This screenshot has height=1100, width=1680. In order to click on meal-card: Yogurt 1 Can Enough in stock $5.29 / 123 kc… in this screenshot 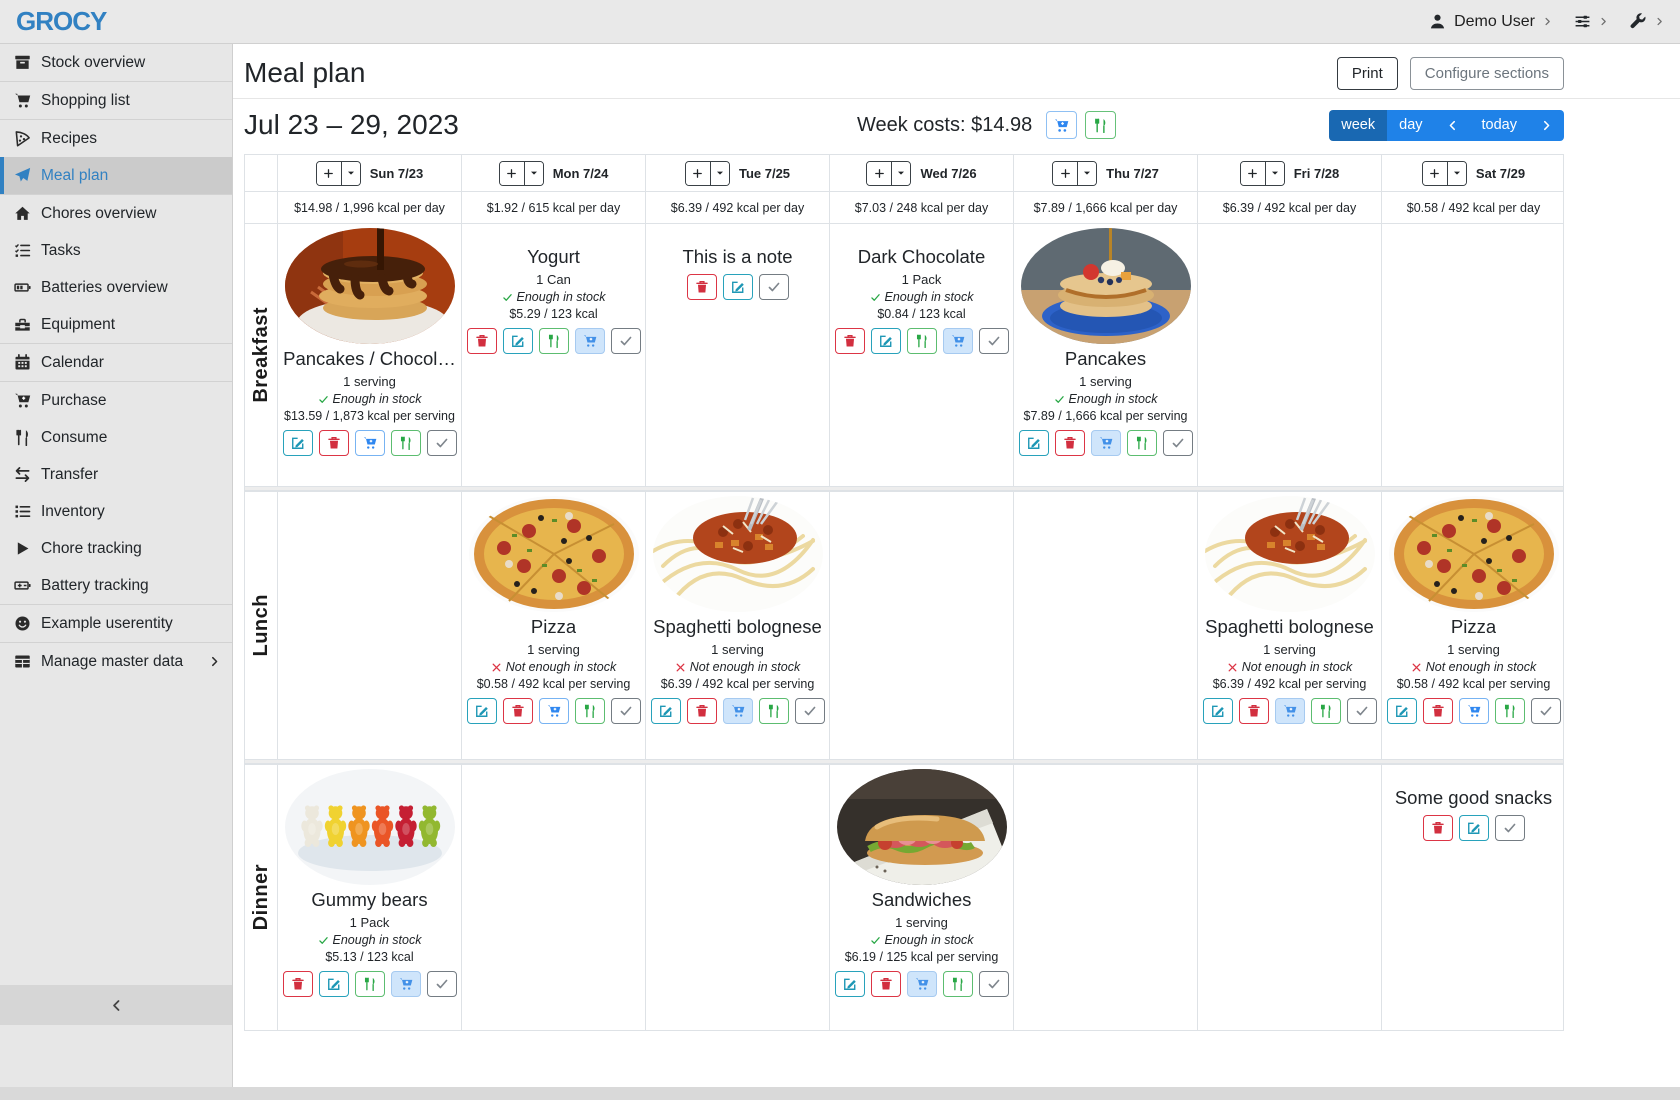, I will do `click(553, 291)`.